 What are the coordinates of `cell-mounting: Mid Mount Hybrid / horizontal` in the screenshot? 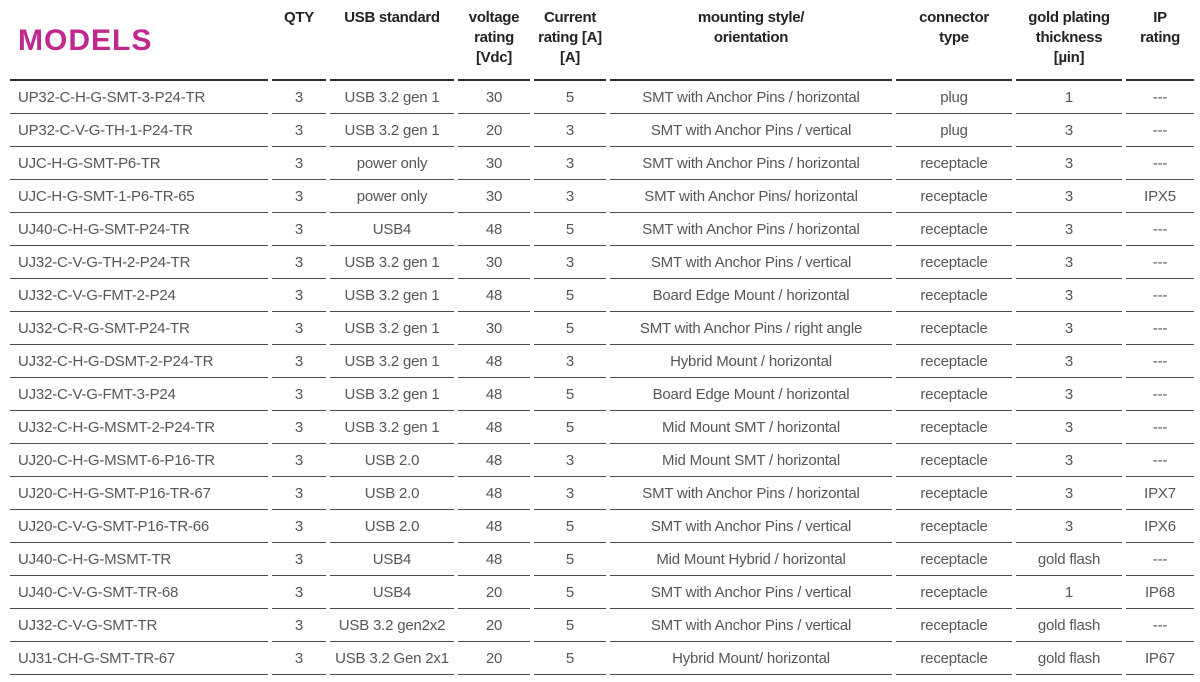 It's located at (751, 559).